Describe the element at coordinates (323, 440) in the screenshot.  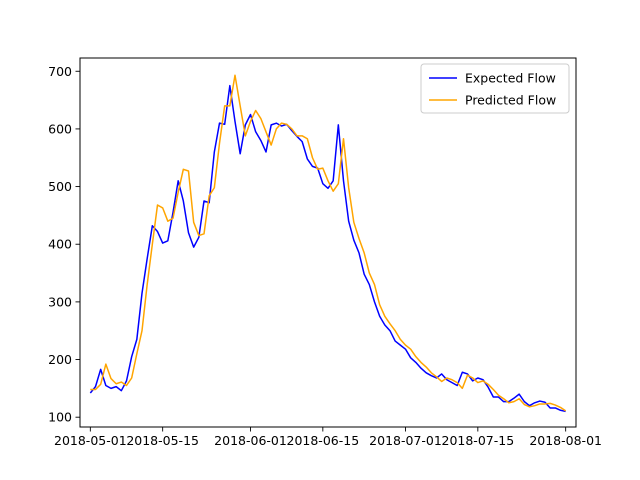
I see `x-tick-label: 2018-06-15` at that location.